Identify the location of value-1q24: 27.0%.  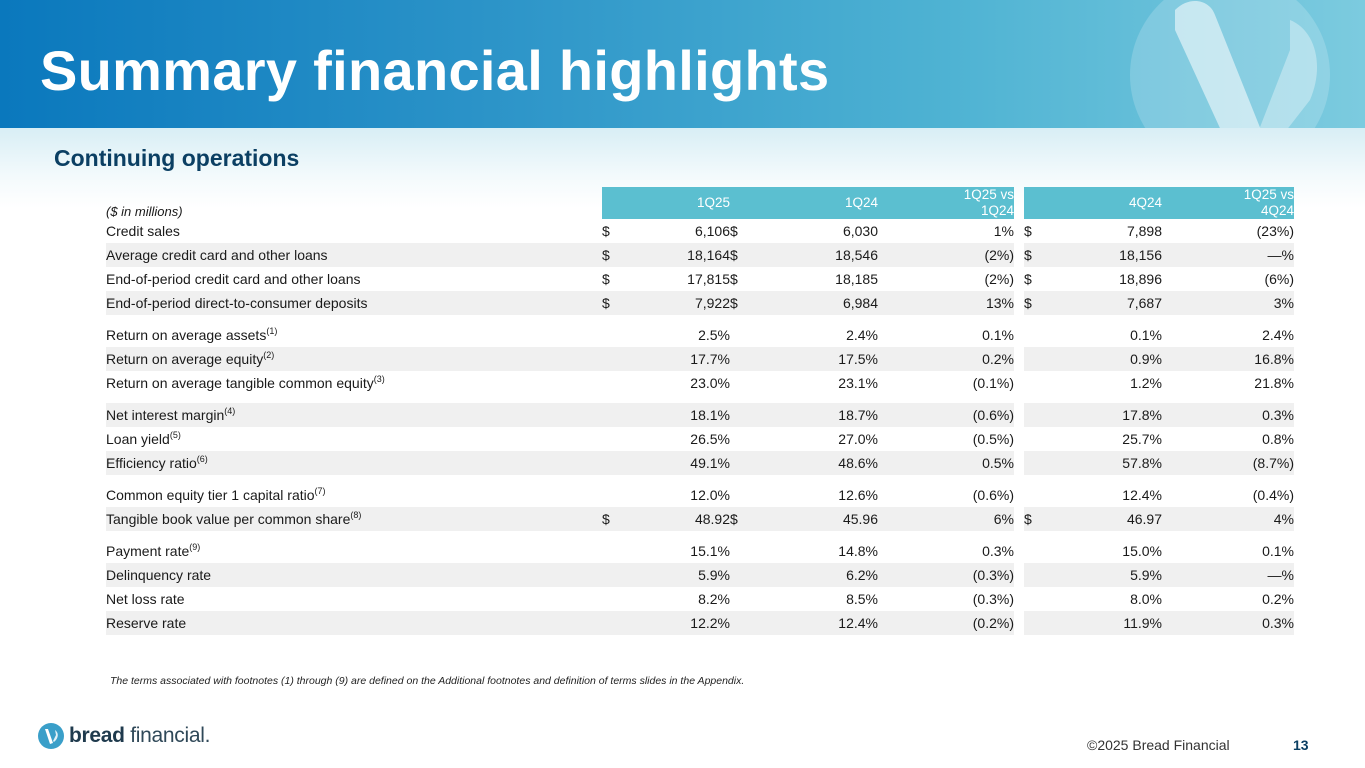
(858, 439).